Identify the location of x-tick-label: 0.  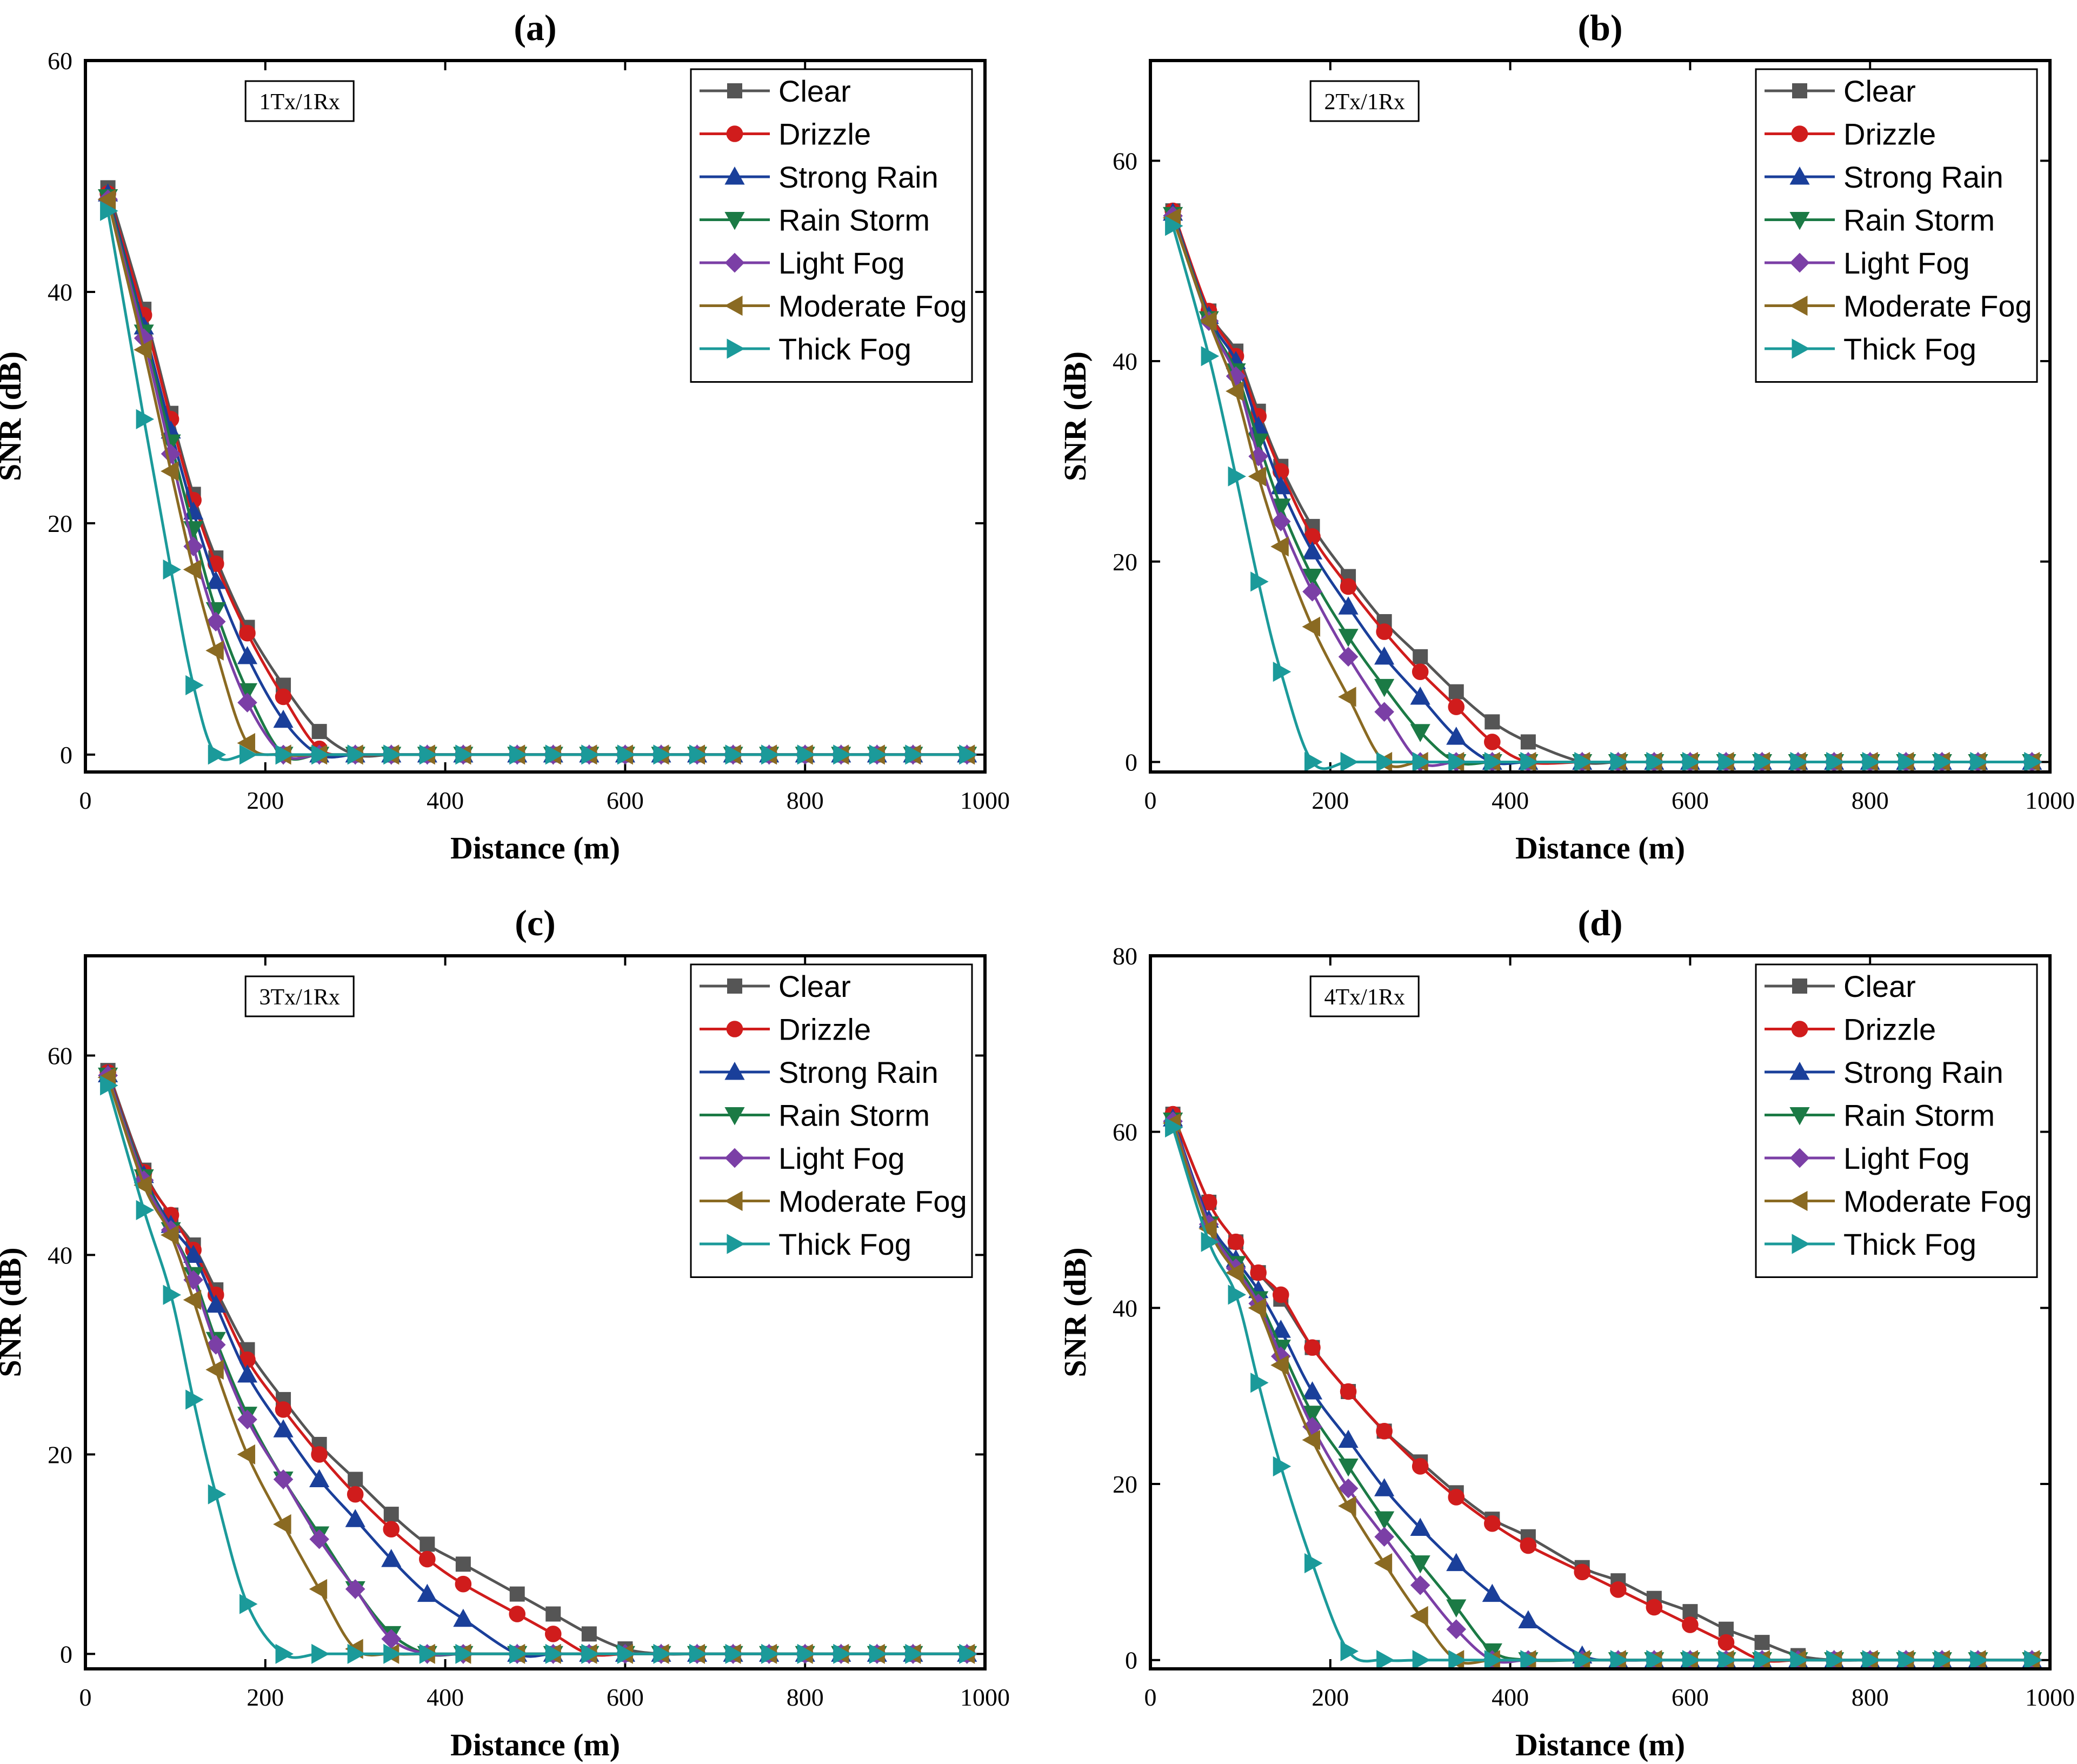
(85, 1697).